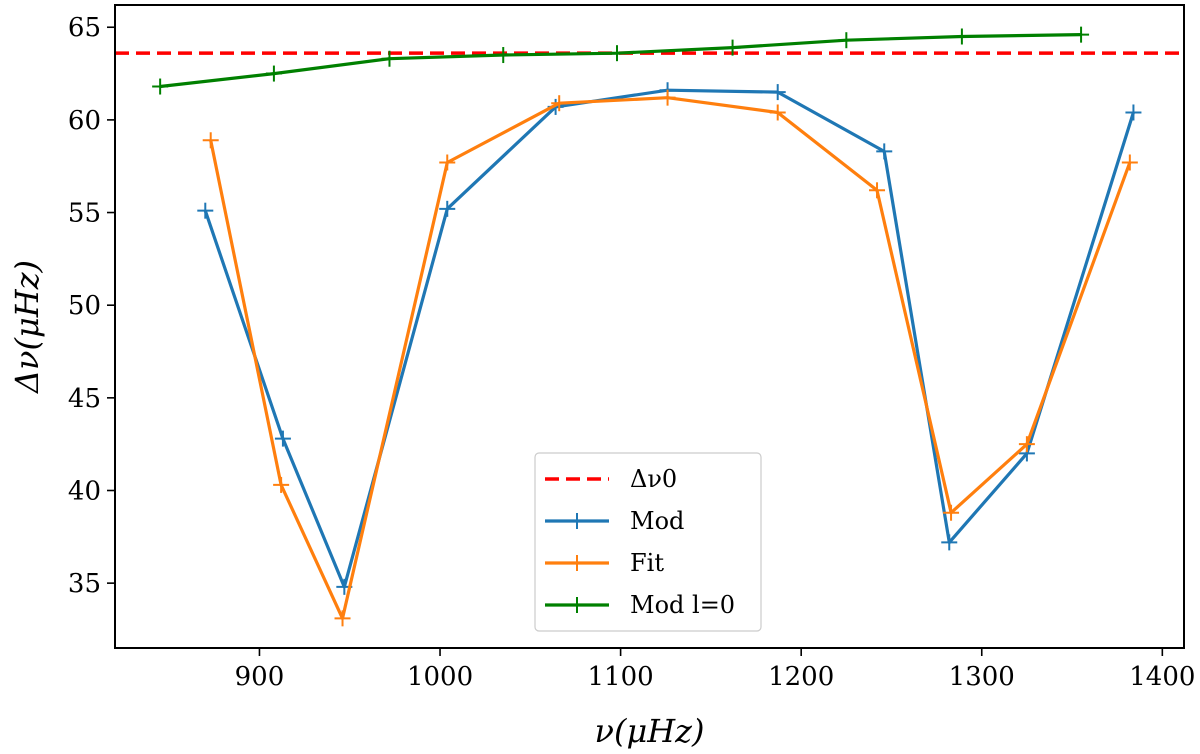 This screenshot has height=754, width=1200. What do you see at coordinates (84, 28) in the screenshot?
I see `y-tick-label: 65` at bounding box center [84, 28].